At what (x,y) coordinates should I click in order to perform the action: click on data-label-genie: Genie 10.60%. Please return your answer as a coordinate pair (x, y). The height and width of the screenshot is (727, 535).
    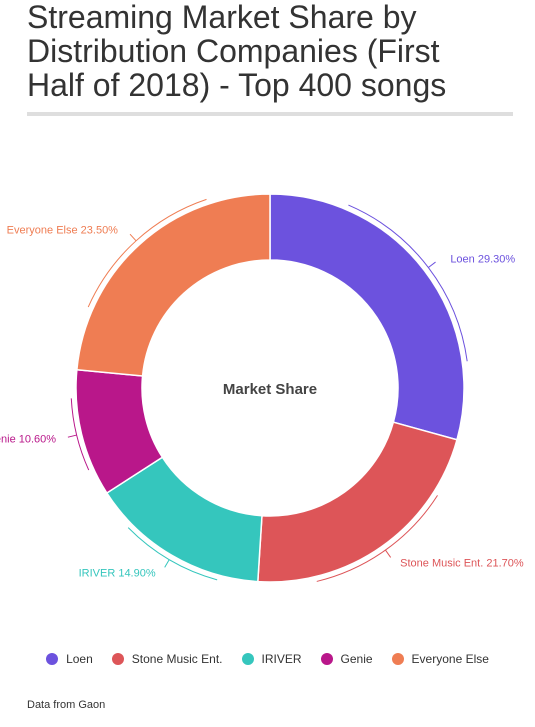
    Looking at the image, I should click on (28, 440).